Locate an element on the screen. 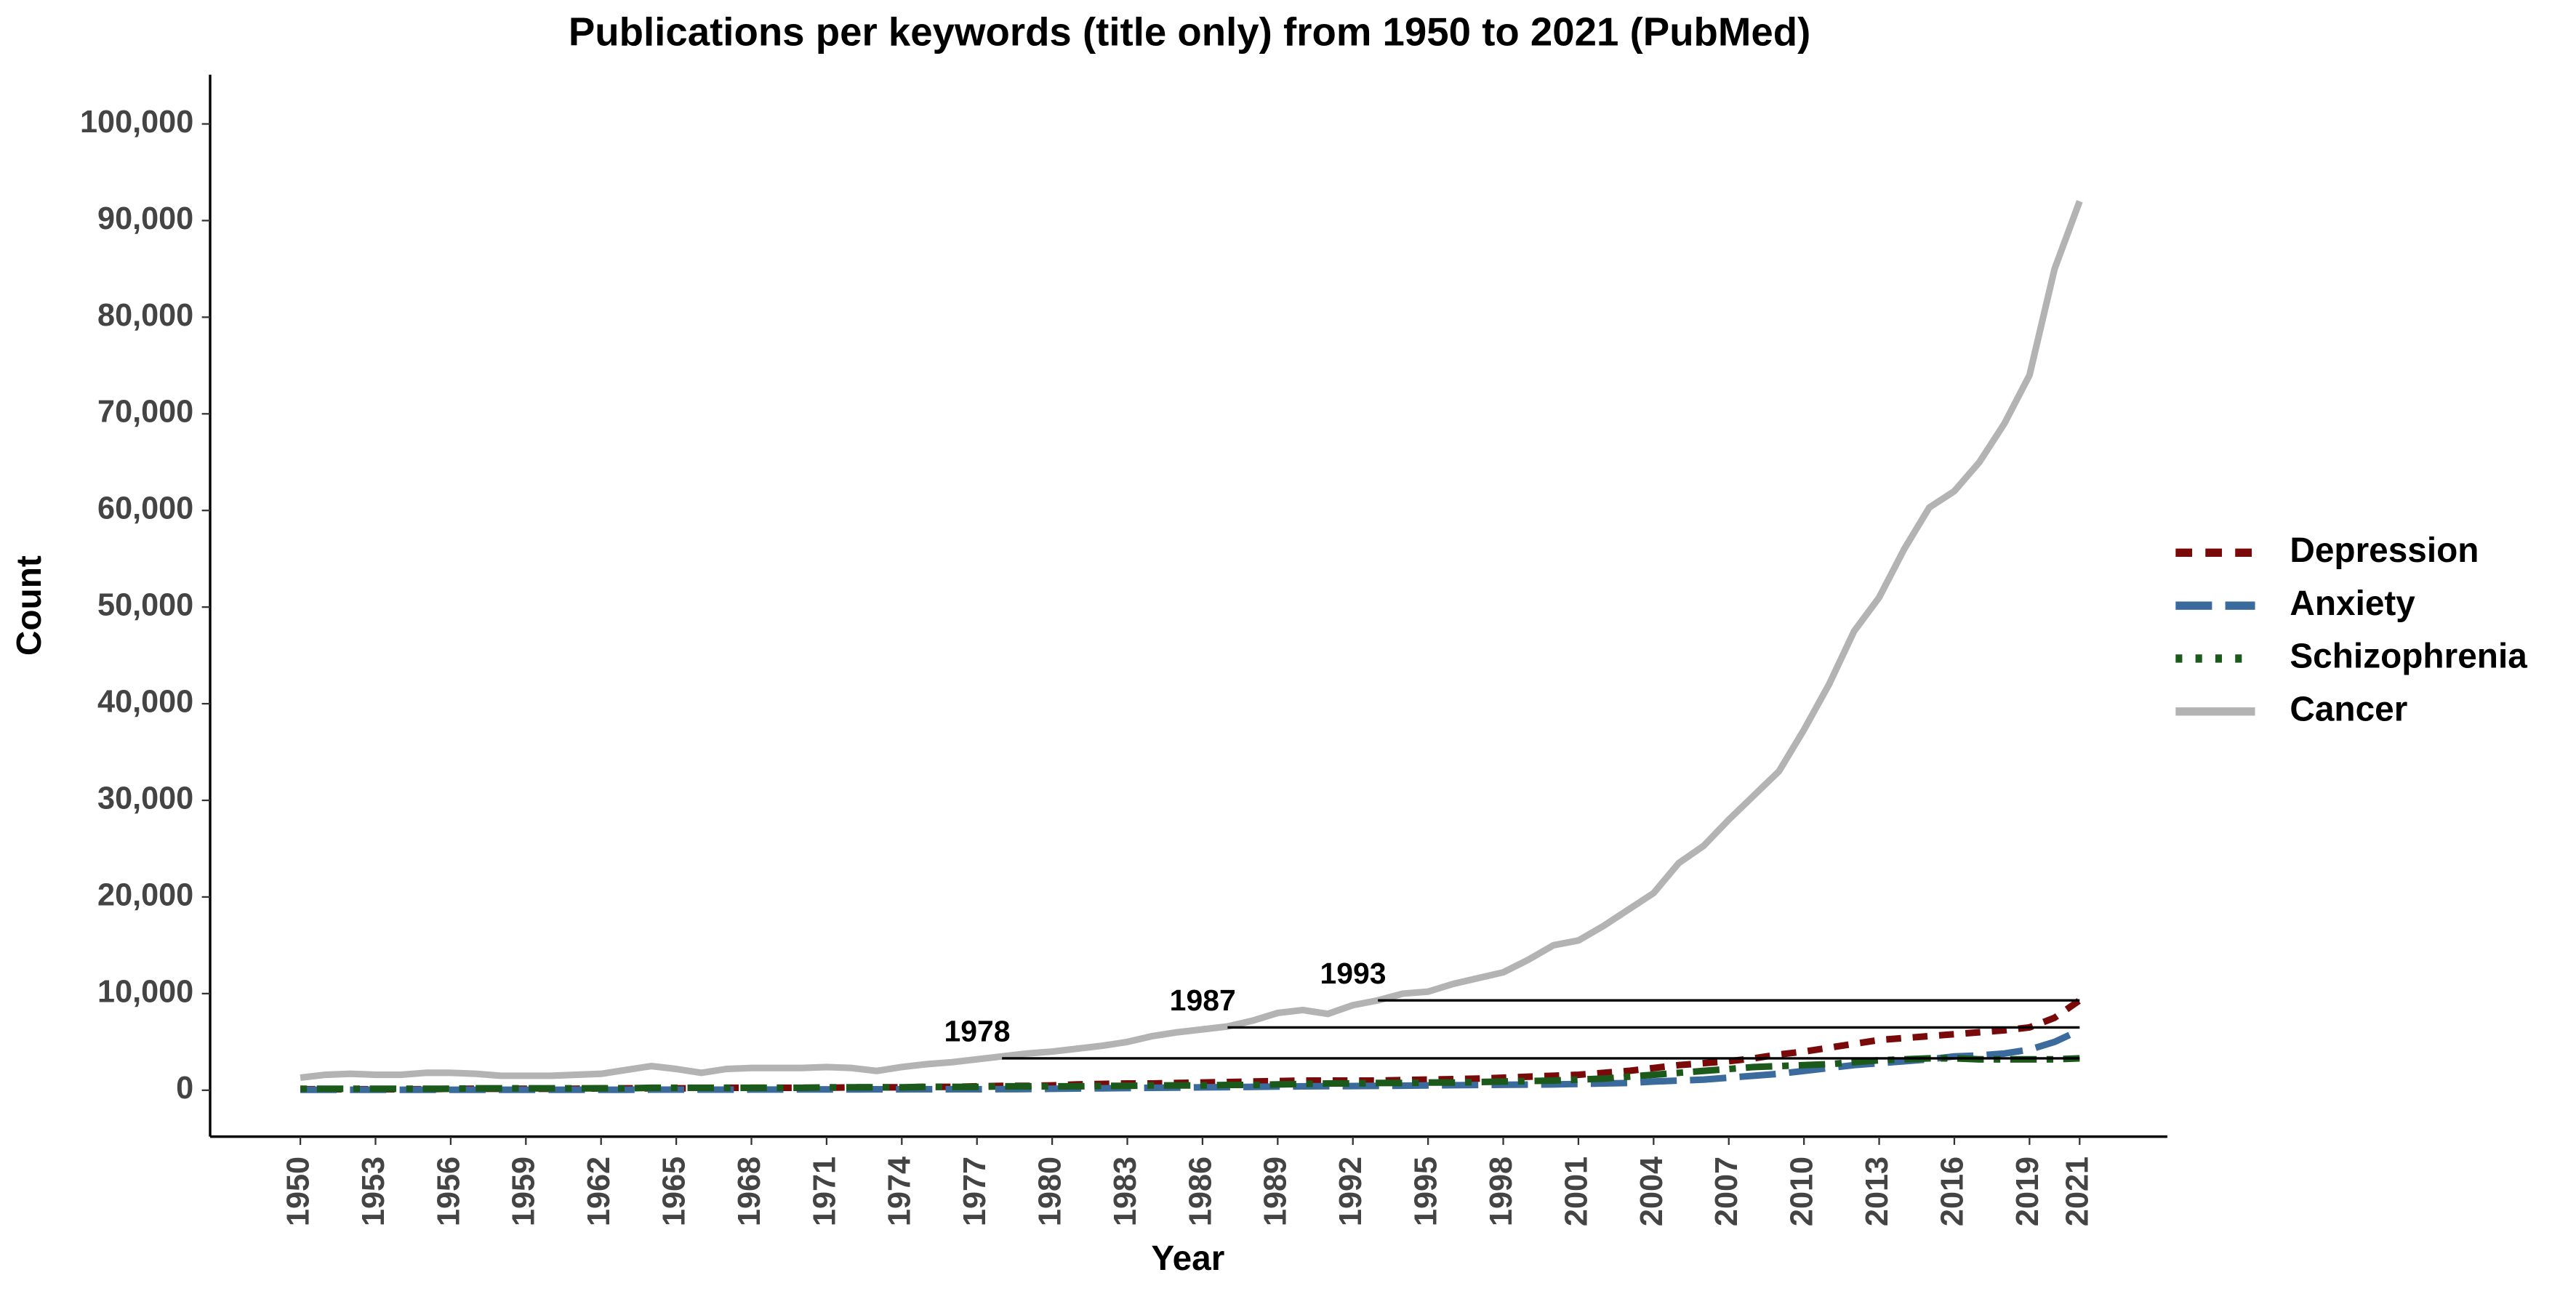 The image size is (2576, 1291). x-tick-label: 2019 is located at coordinates (2027, 1191).